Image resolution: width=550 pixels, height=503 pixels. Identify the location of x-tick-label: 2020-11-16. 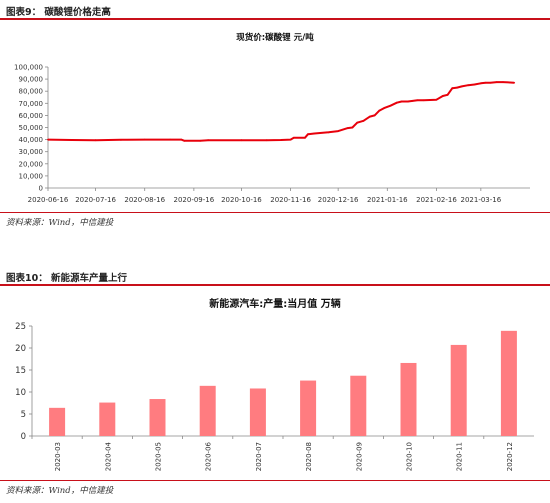
(290, 200).